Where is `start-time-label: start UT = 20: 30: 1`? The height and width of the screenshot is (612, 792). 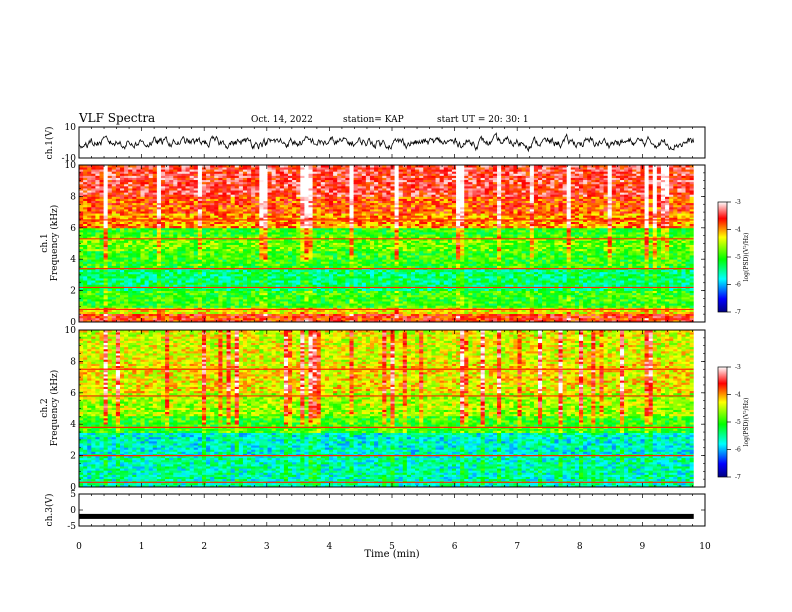
start-time-label: start UT = 20: 30: 1 is located at coordinates (483, 120).